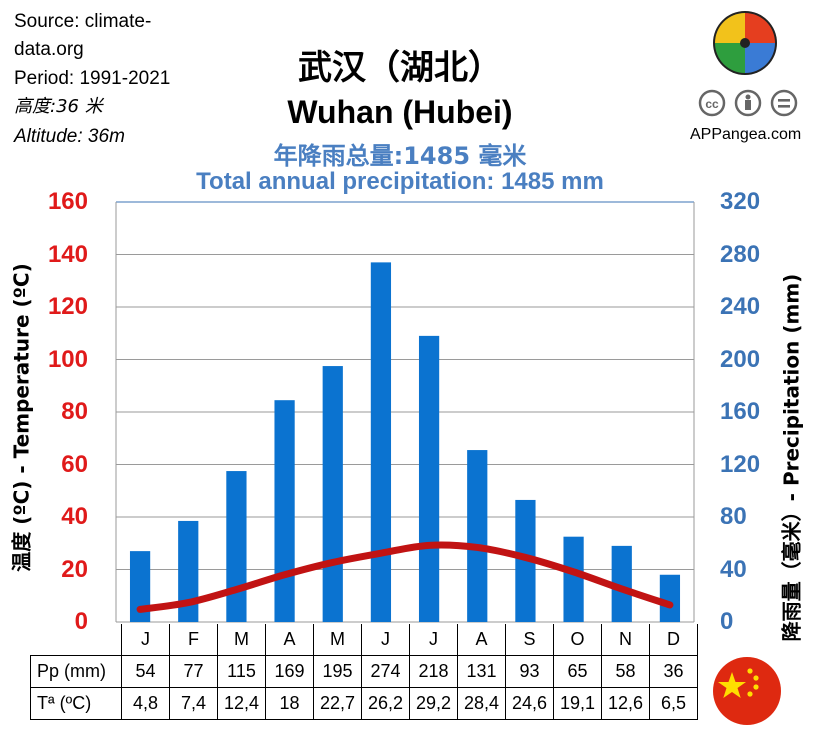  I want to click on puzzle-logo-icon, so click(745, 43).